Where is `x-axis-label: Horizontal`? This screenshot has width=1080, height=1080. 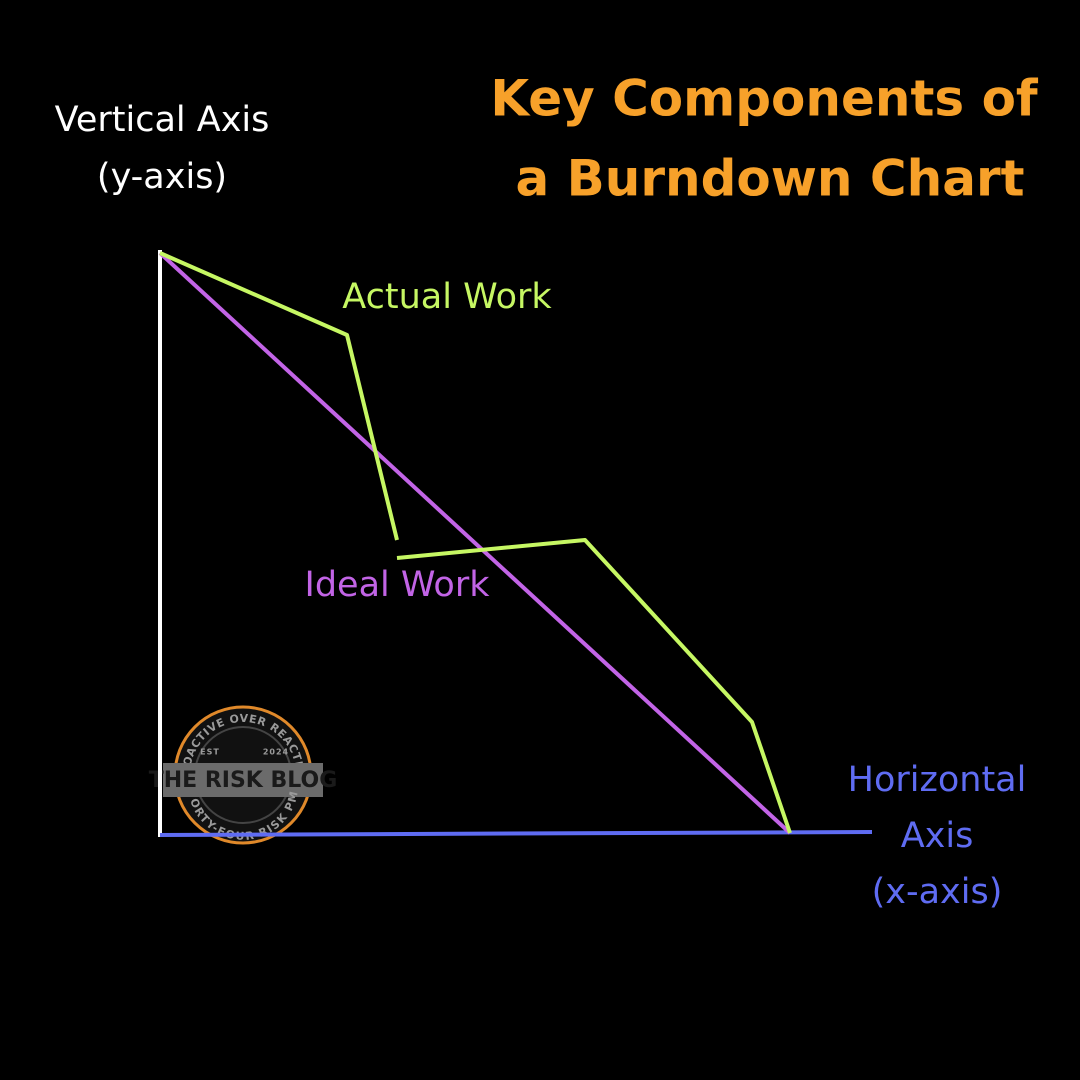 x-axis-label: Horizontal is located at coordinates (937, 780).